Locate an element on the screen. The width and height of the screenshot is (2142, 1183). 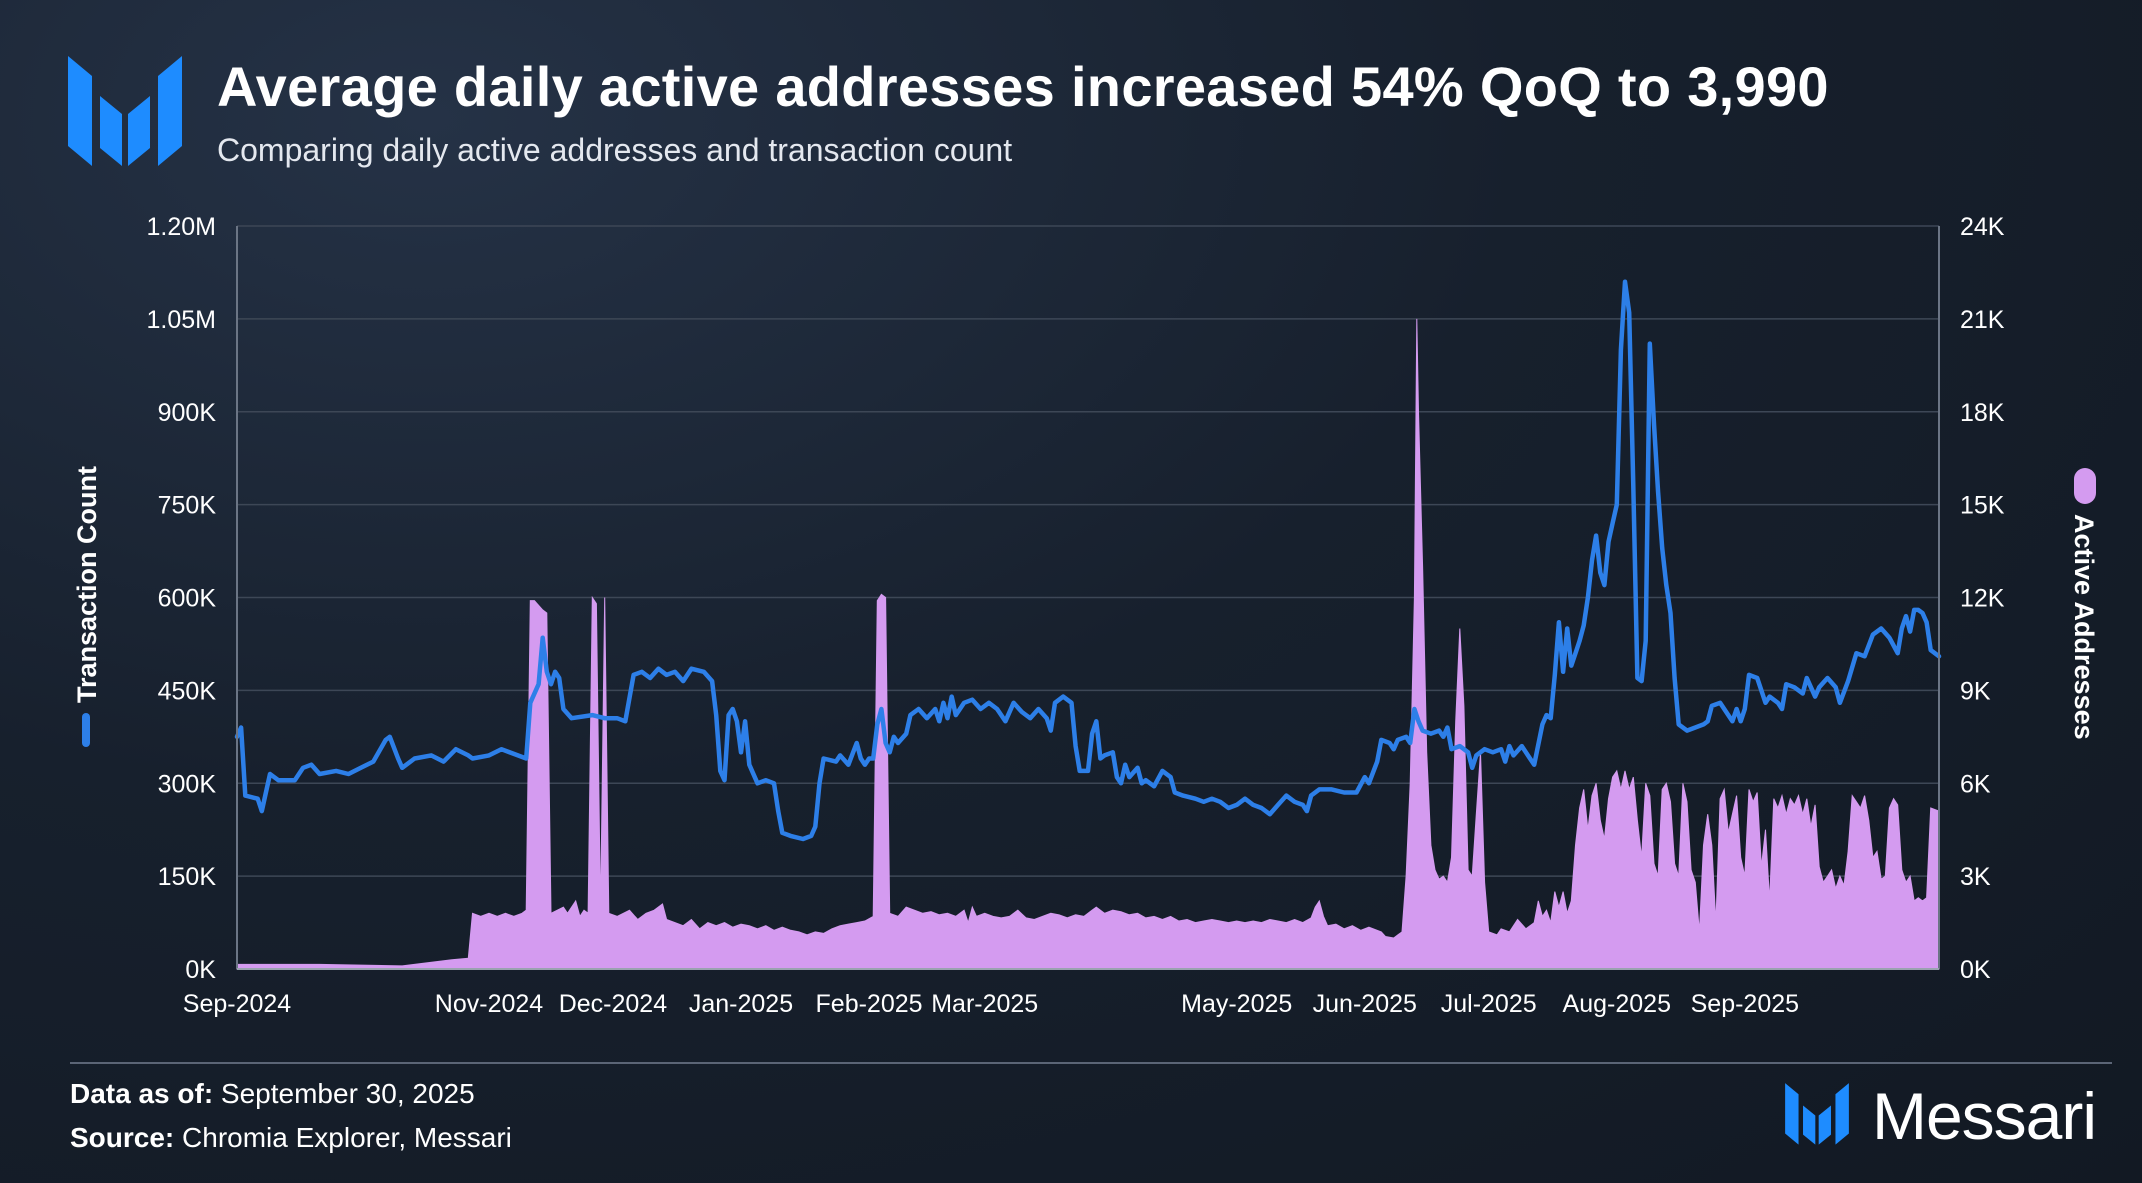
left-axis-title: Transaction Count is located at coordinates (87, 606).